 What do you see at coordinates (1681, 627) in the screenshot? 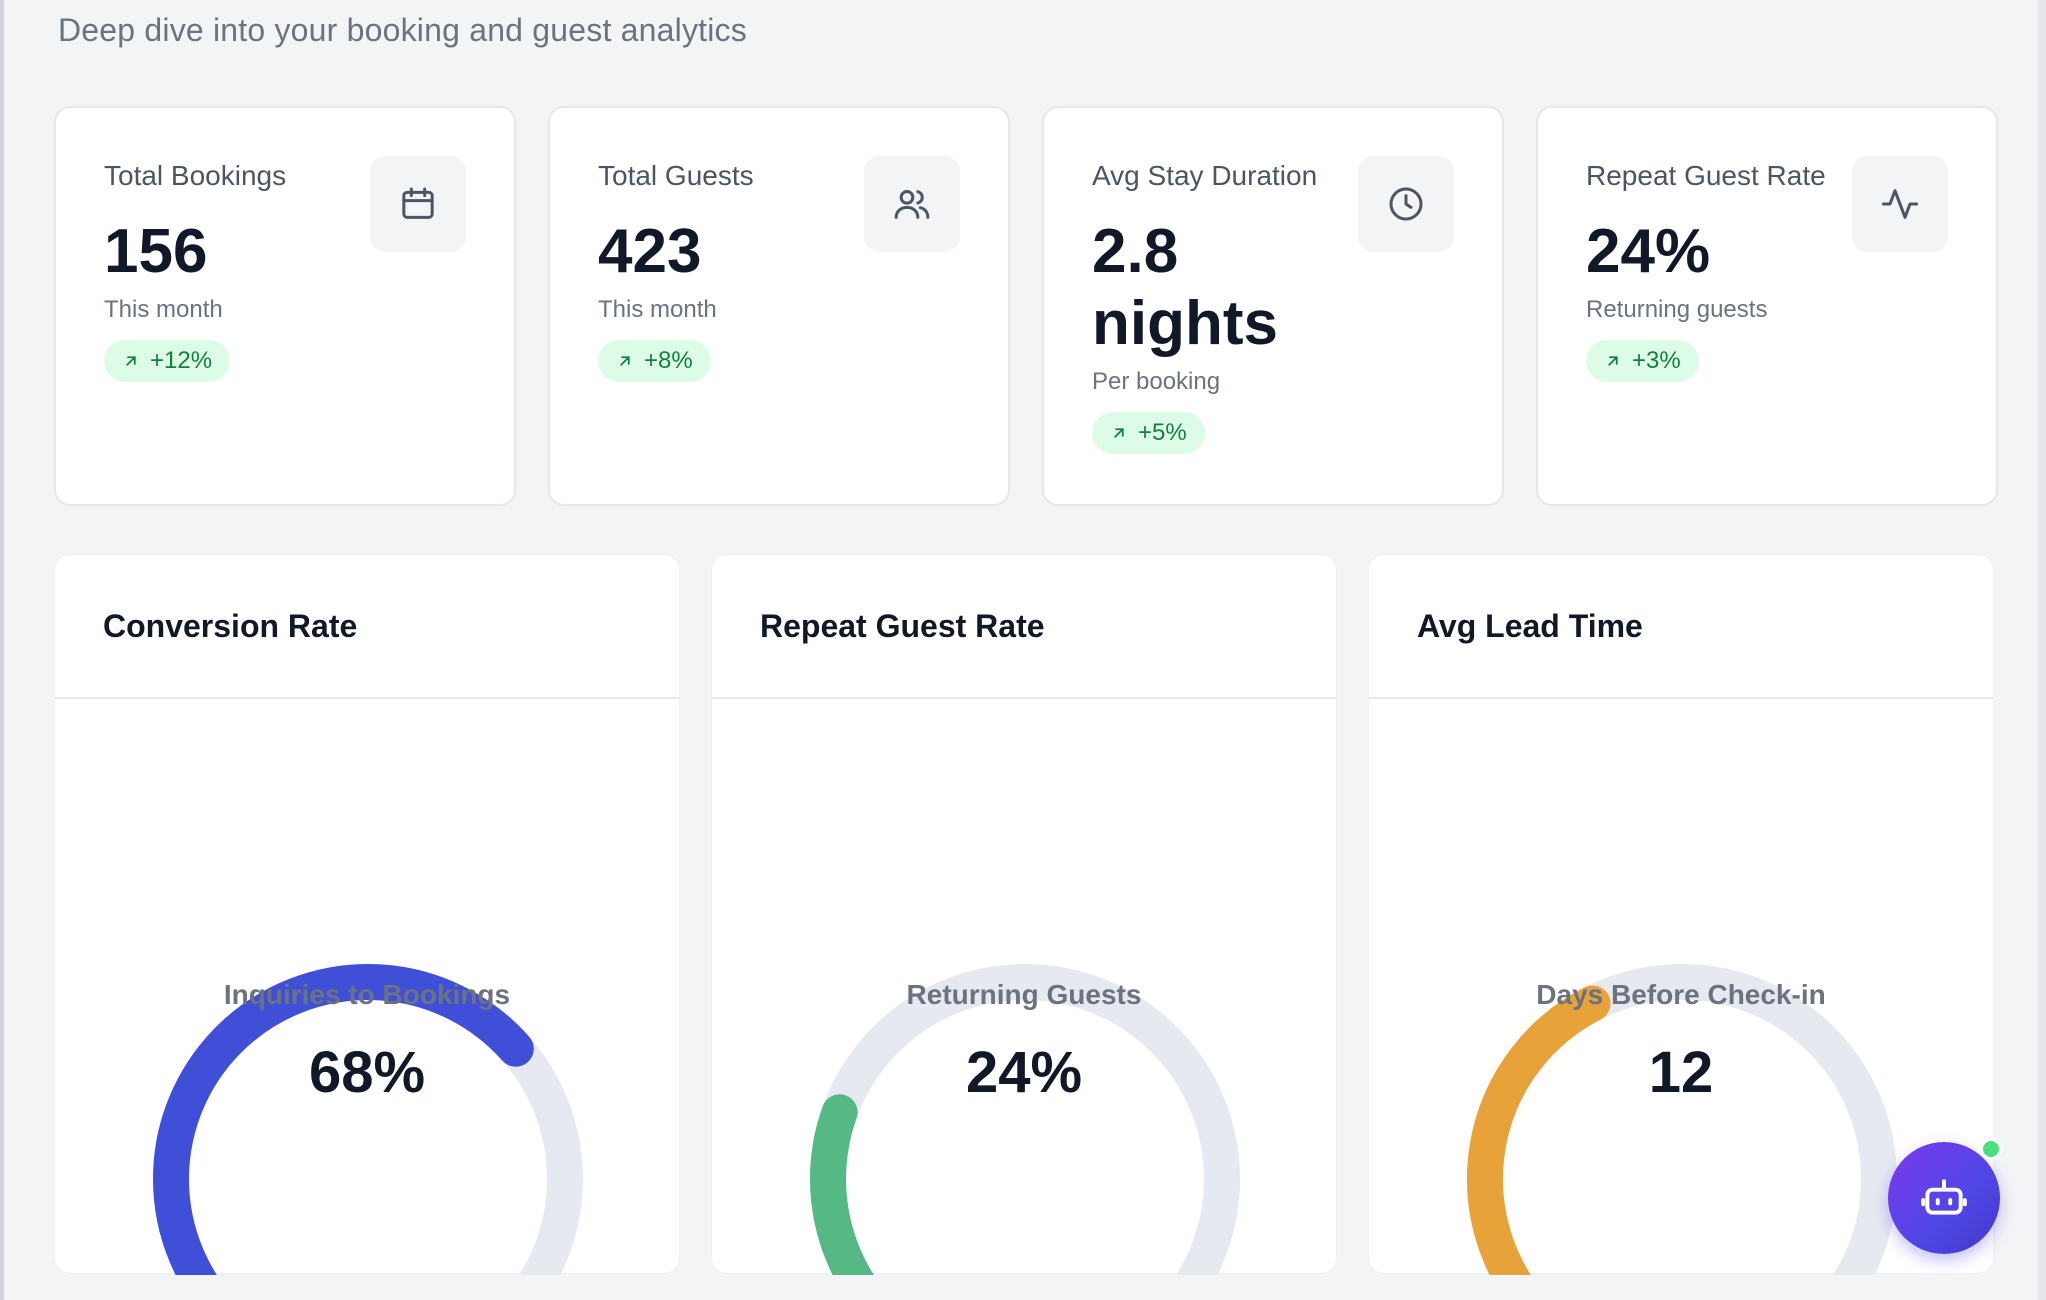
I see `gauge-title: Avg Lead Time` at bounding box center [1681, 627].